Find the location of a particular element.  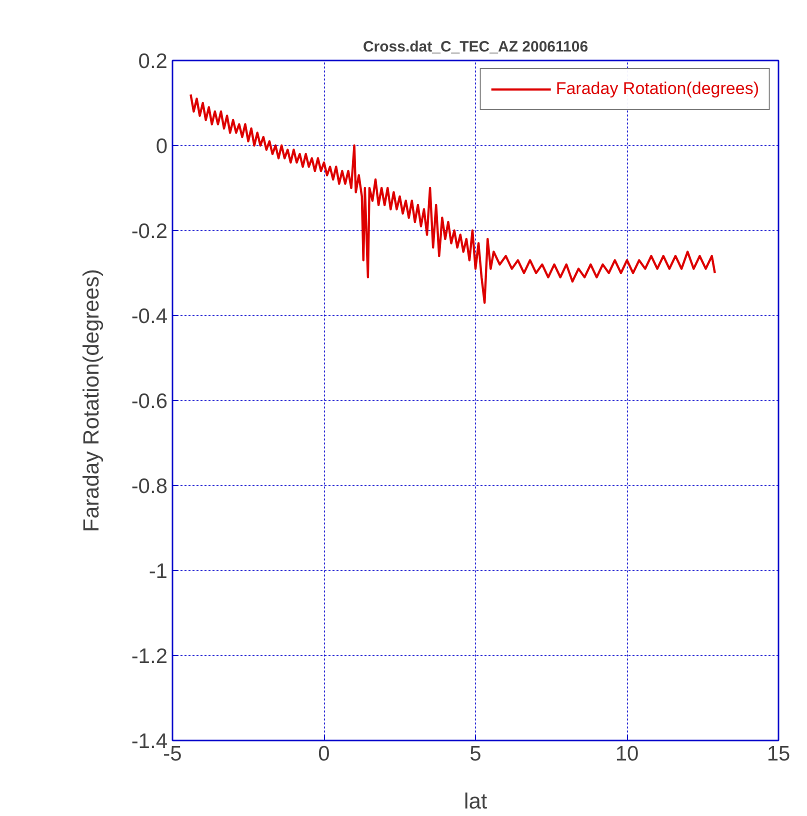

x-tick-label: 15 is located at coordinates (778, 754).